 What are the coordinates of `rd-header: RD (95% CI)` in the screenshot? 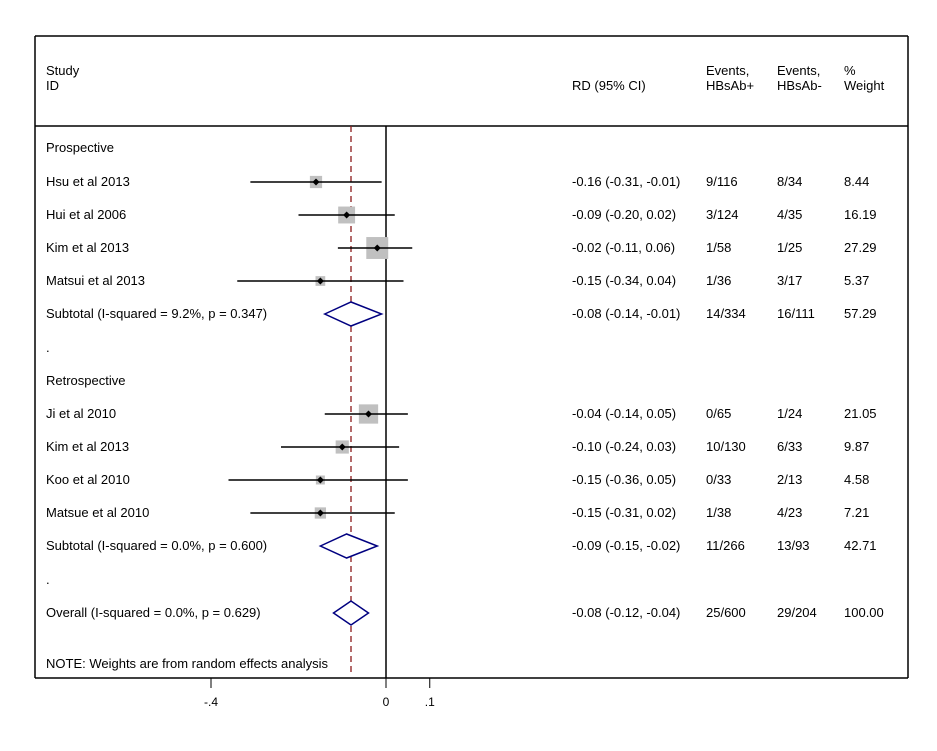 It's located at (609, 85).